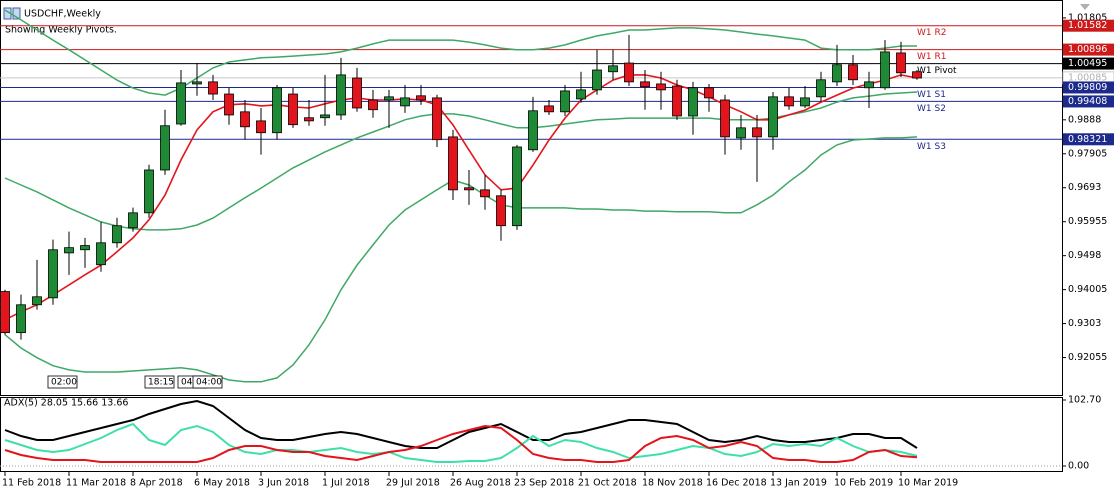  I want to click on indicator-title: ADX(5) 28.05 15.66 13.66, so click(66, 403).